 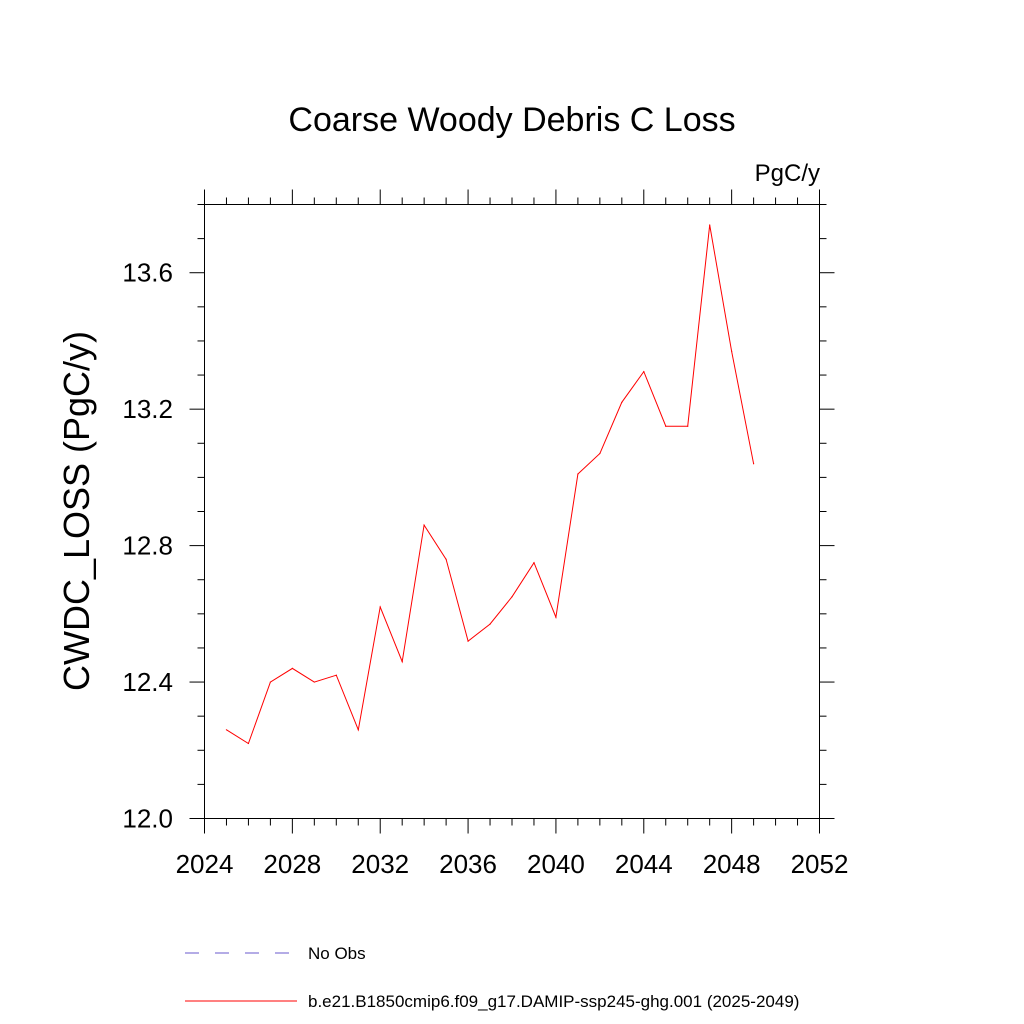 I want to click on y-tick-label: 12.0, so click(x=147, y=819).